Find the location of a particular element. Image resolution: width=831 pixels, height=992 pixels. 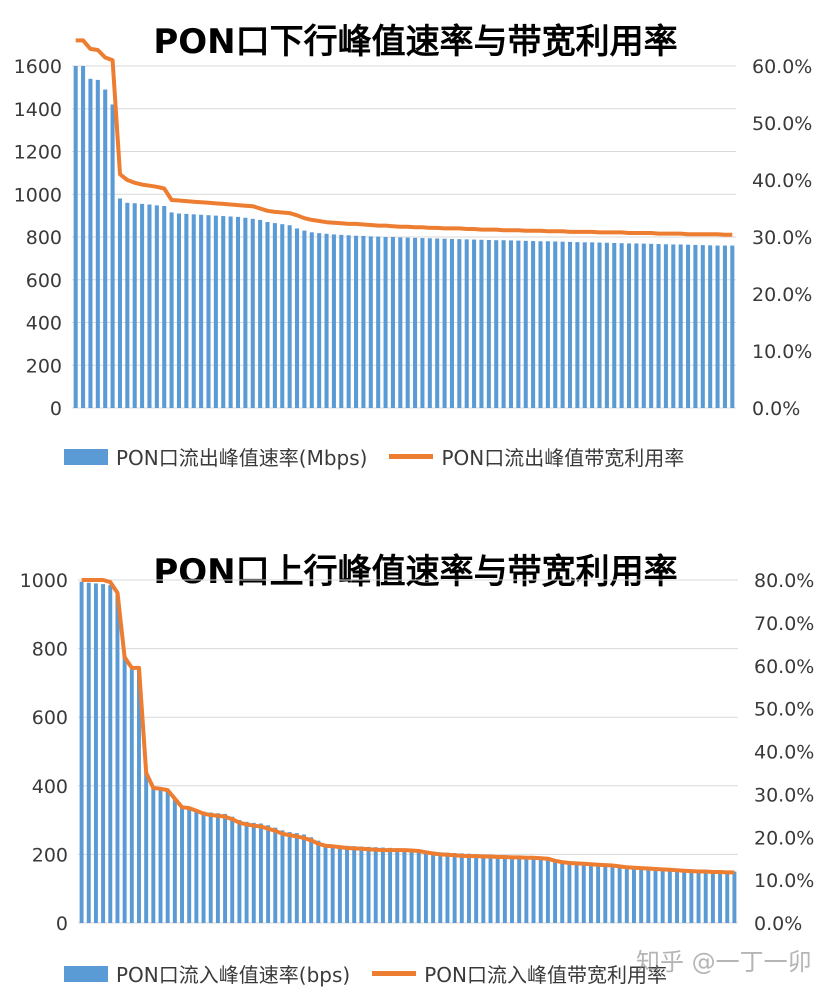

y-right-tick-label: 30.0% is located at coordinates (784, 795).